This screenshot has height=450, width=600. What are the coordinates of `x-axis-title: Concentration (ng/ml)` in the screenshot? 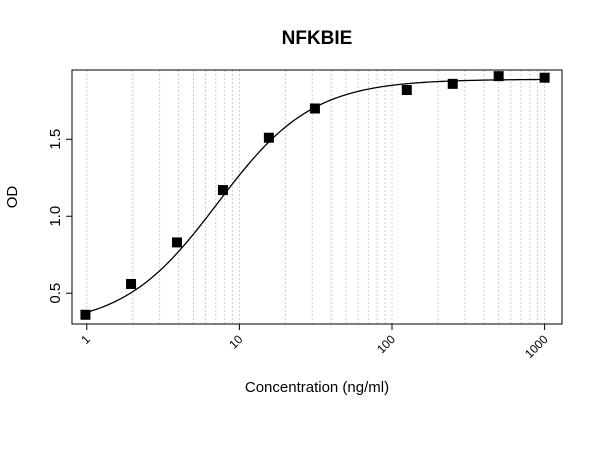 It's located at (317, 387).